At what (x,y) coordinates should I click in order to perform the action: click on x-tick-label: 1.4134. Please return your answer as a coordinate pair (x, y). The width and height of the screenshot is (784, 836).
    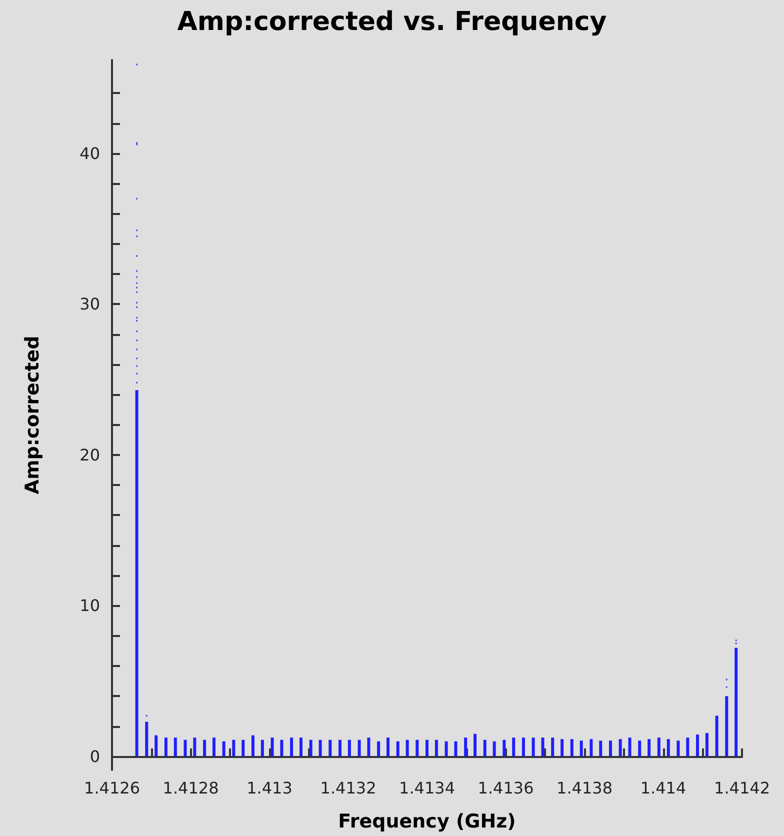
    Looking at the image, I should click on (427, 788).